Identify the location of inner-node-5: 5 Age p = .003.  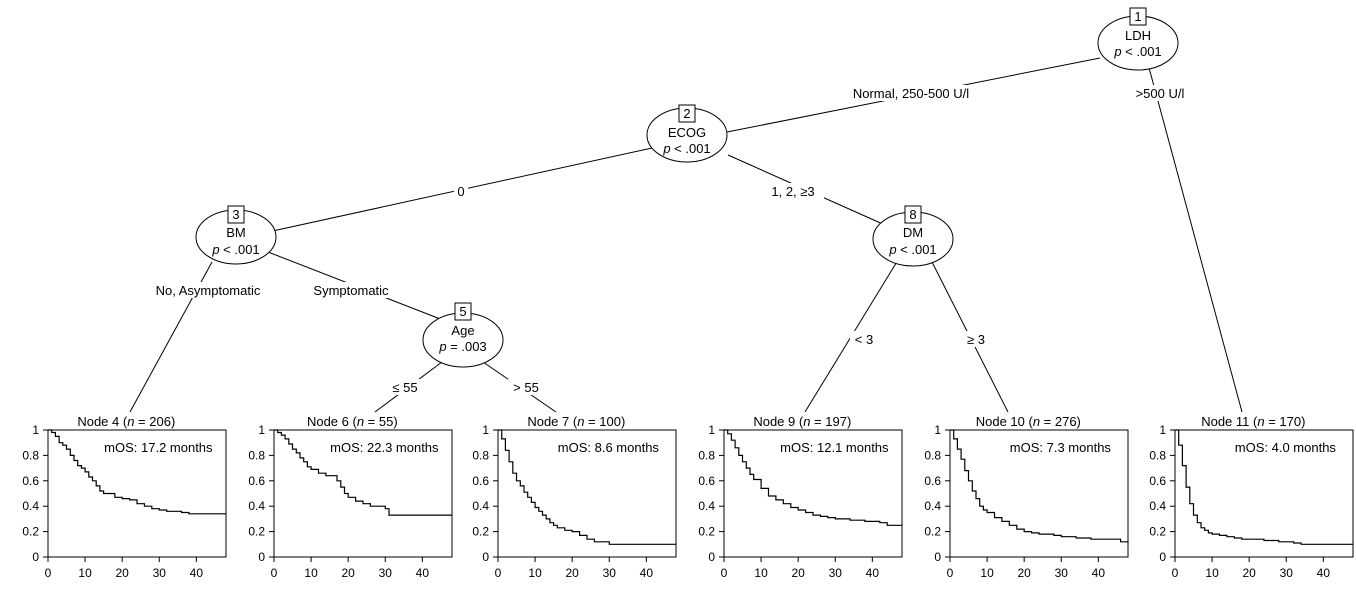
(463, 335).